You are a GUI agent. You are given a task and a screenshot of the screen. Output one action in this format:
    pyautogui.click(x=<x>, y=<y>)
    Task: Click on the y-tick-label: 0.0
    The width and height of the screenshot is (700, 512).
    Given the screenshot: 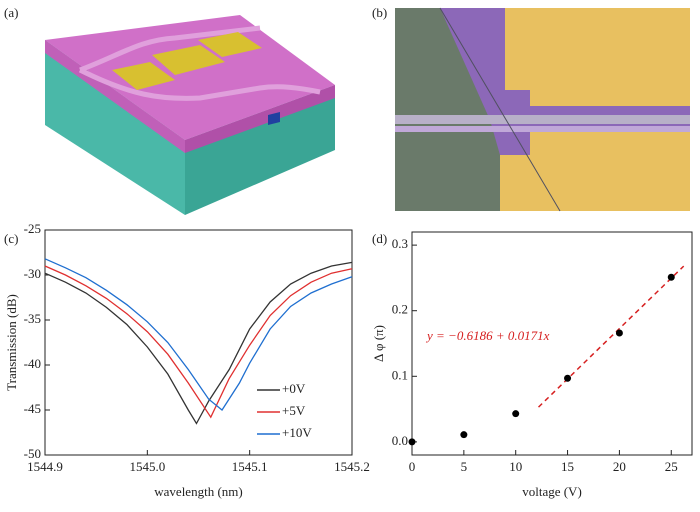 What is the action you would take?
    pyautogui.click(x=400, y=440)
    